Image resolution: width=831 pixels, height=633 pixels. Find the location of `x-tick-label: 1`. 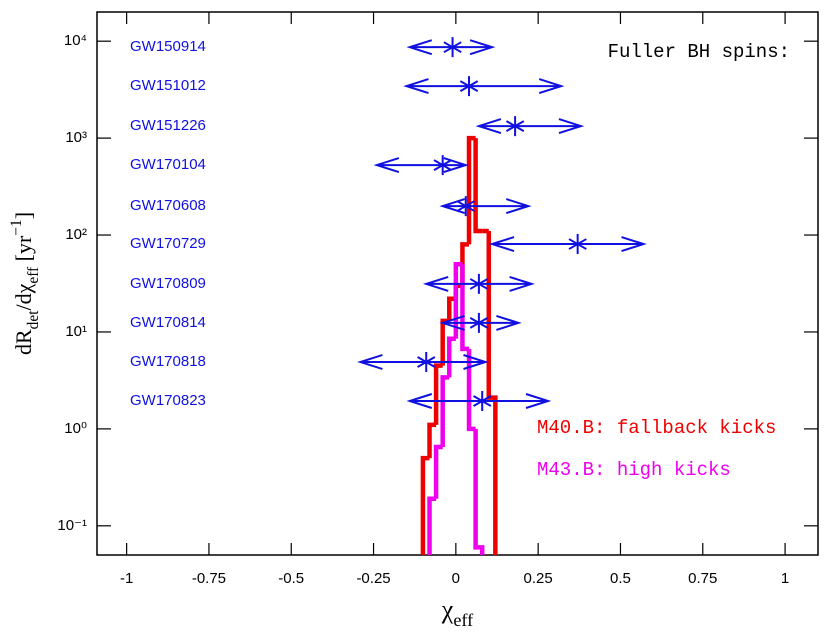

x-tick-label: 1 is located at coordinates (785, 578).